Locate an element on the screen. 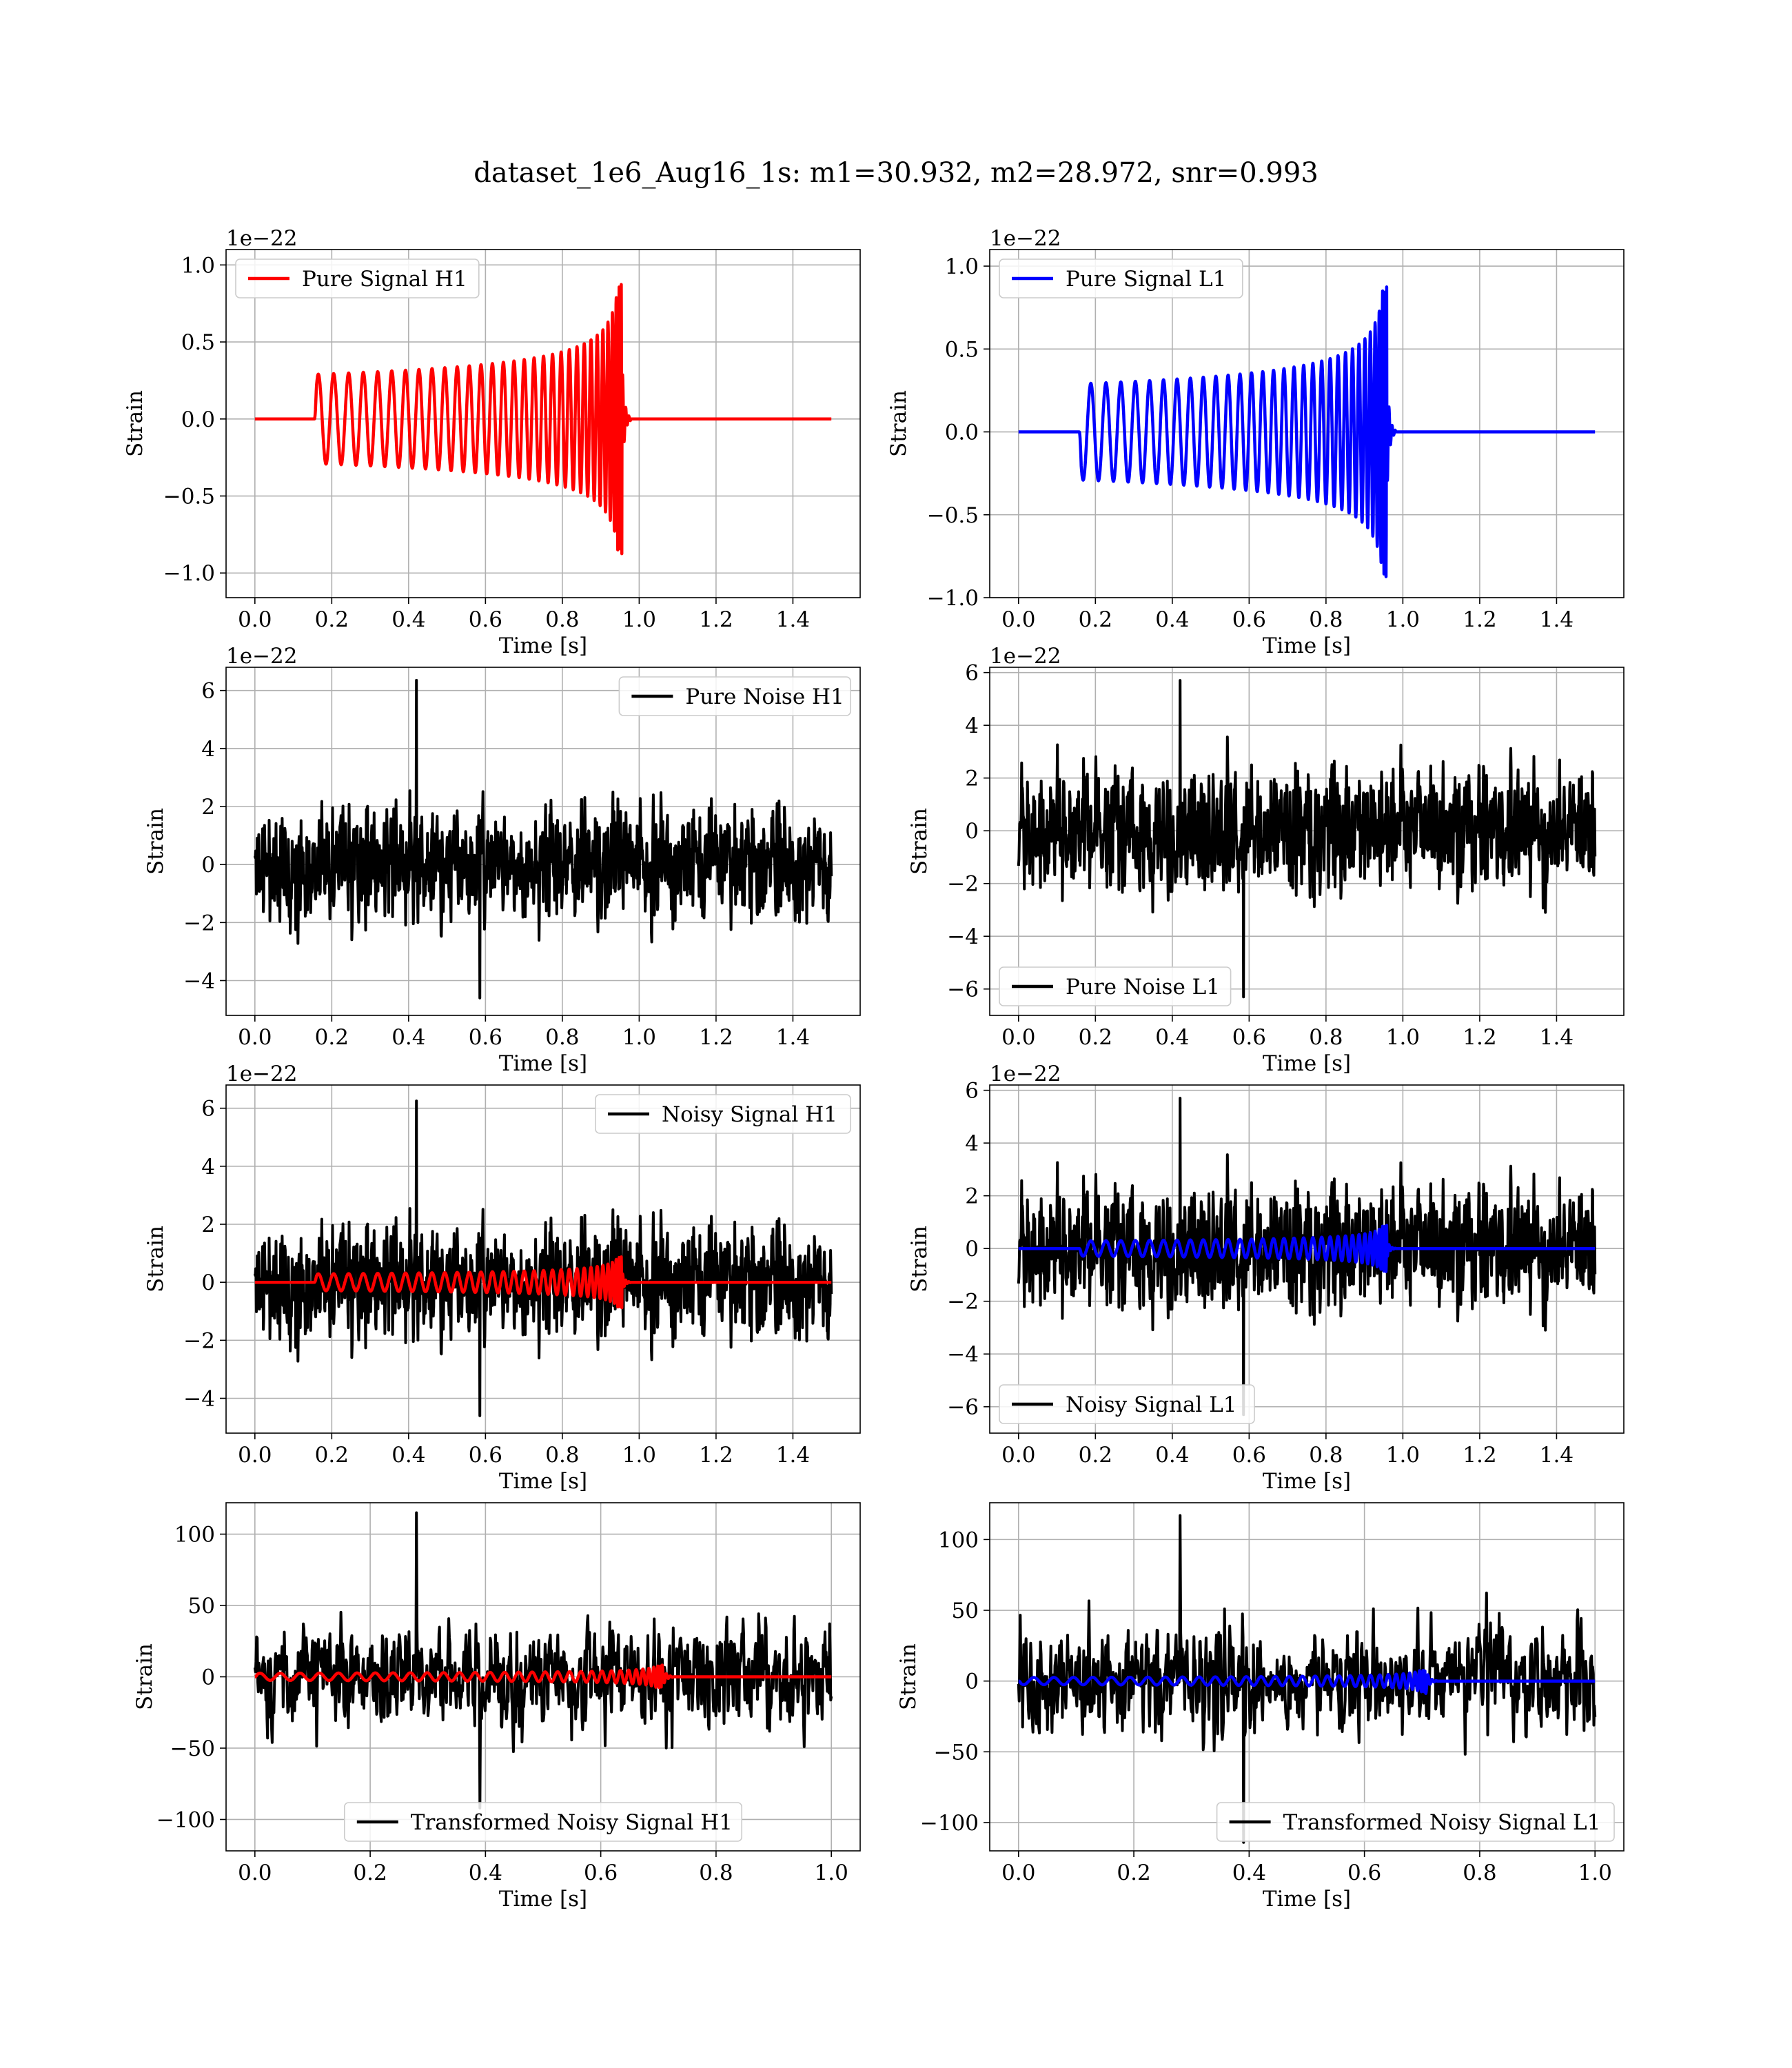  y-tick-label: 1.0 is located at coordinates (962, 266).